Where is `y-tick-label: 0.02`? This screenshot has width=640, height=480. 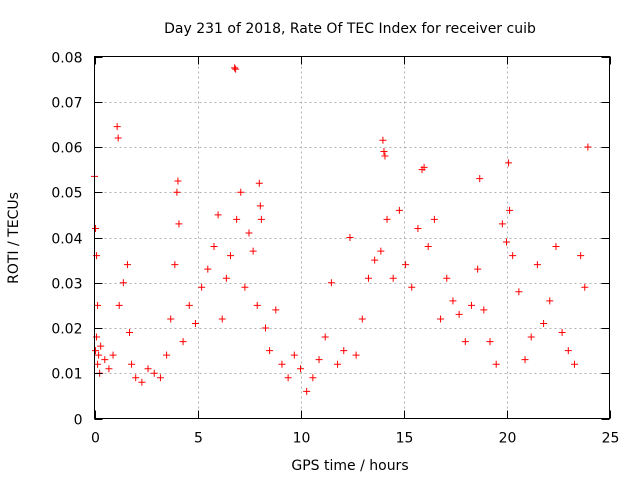 y-tick-label: 0.02 is located at coordinates (66, 330).